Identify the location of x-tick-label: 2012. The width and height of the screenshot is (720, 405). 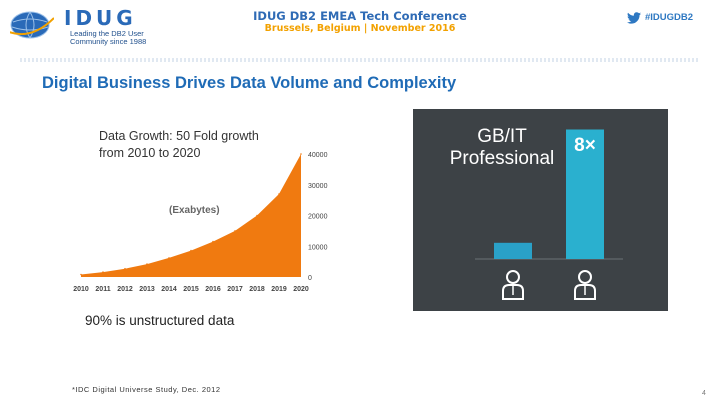
(125, 289).